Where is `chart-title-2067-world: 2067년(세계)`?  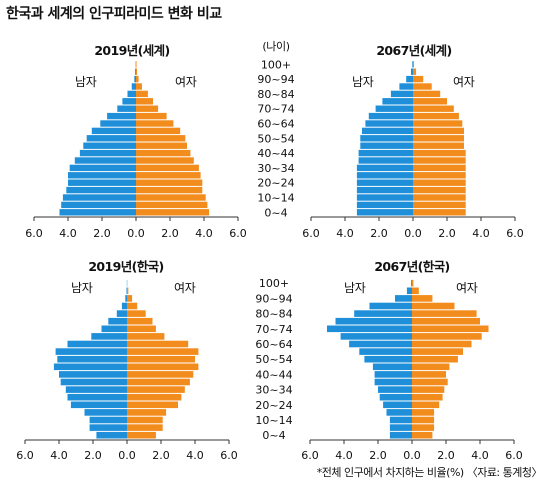 chart-title-2067-world: 2067년(세계) is located at coordinates (414, 50).